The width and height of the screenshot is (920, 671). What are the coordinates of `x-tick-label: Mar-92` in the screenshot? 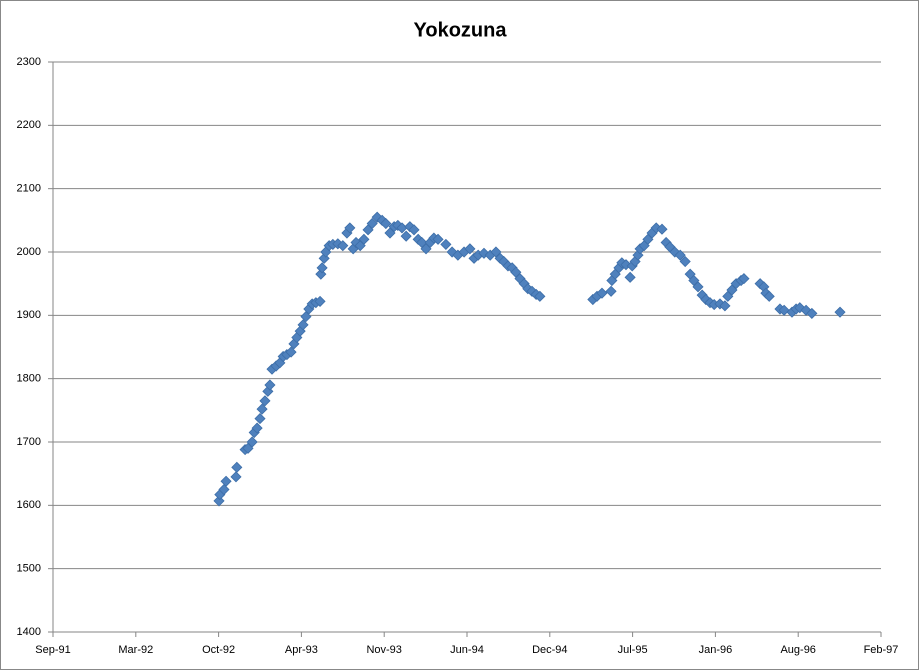 It's located at (135, 650).